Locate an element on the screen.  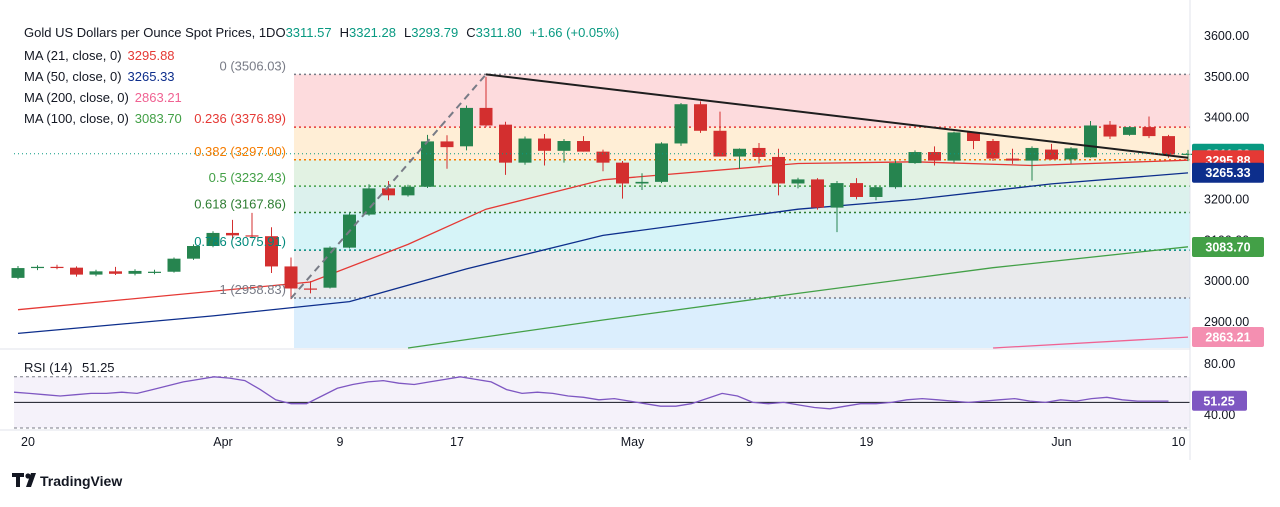
price-badge-text: 2863.21 is located at coordinates (1227, 338).